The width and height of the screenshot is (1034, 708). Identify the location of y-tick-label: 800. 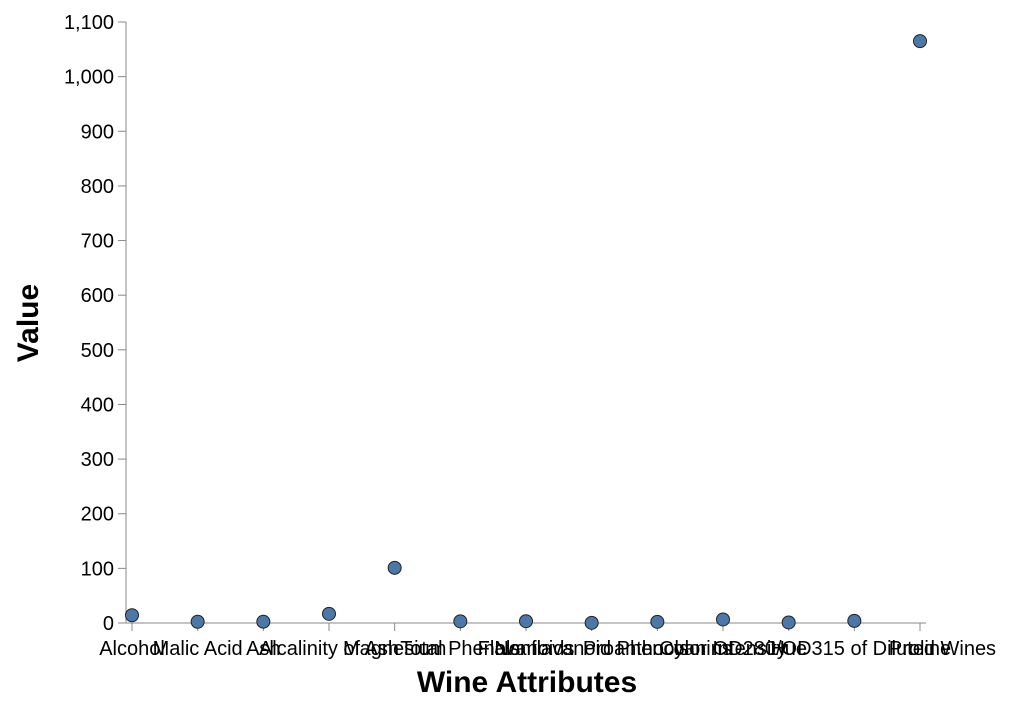
(97, 187).